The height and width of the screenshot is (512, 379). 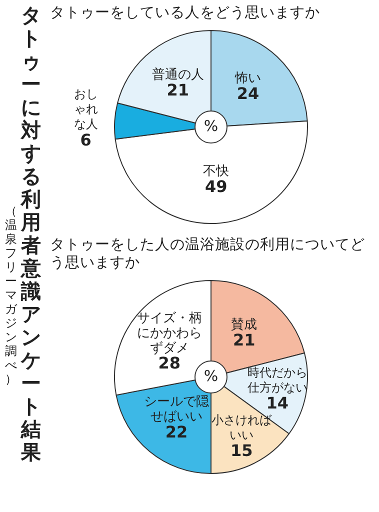 I want to click on data-label: 24, so click(x=248, y=93).